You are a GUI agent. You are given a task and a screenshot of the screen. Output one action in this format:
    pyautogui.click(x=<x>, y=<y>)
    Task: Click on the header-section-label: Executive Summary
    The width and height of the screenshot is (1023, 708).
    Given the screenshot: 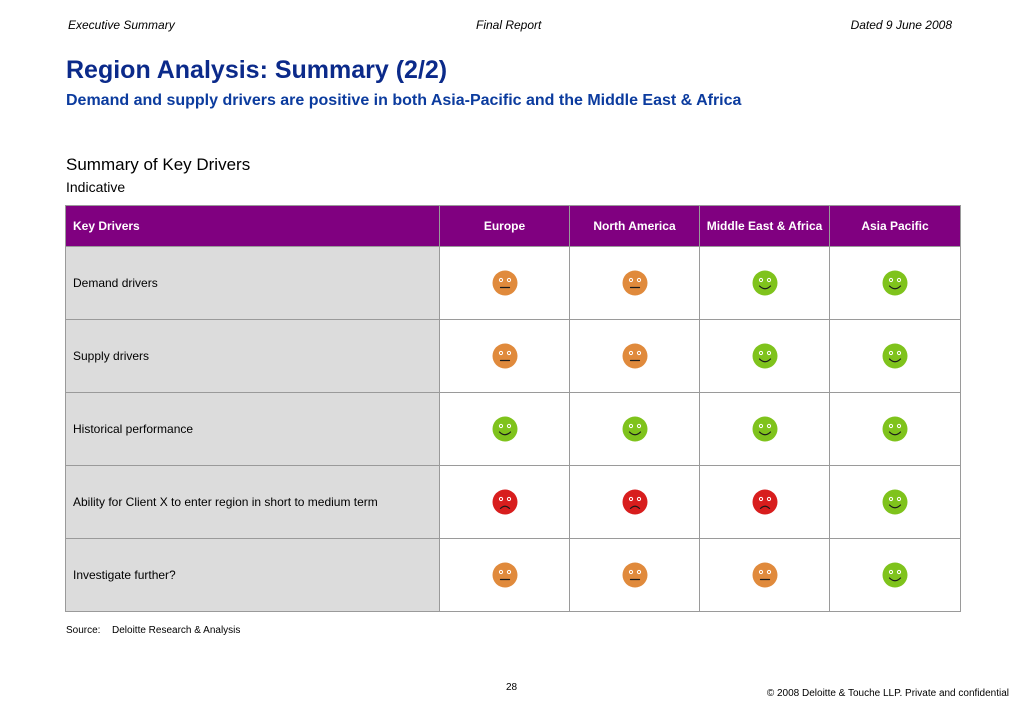 What is the action you would take?
    pyautogui.click(x=121, y=25)
    